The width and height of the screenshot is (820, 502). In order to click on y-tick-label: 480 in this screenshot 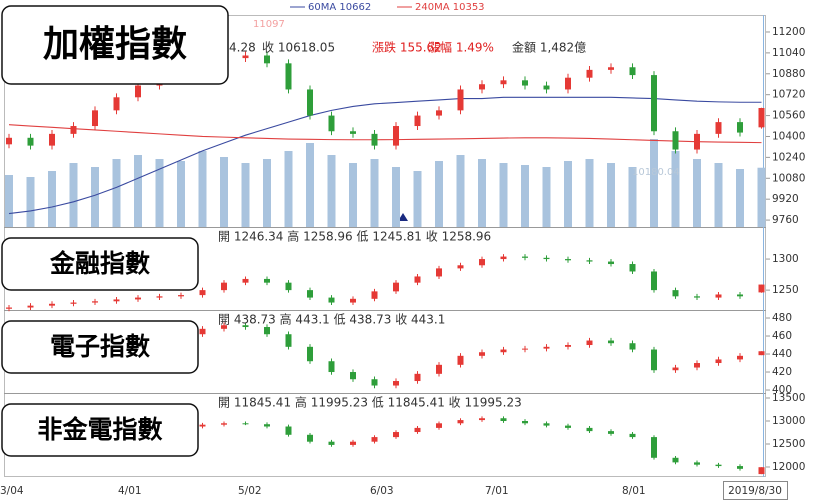, I will do `click(782, 318)`.